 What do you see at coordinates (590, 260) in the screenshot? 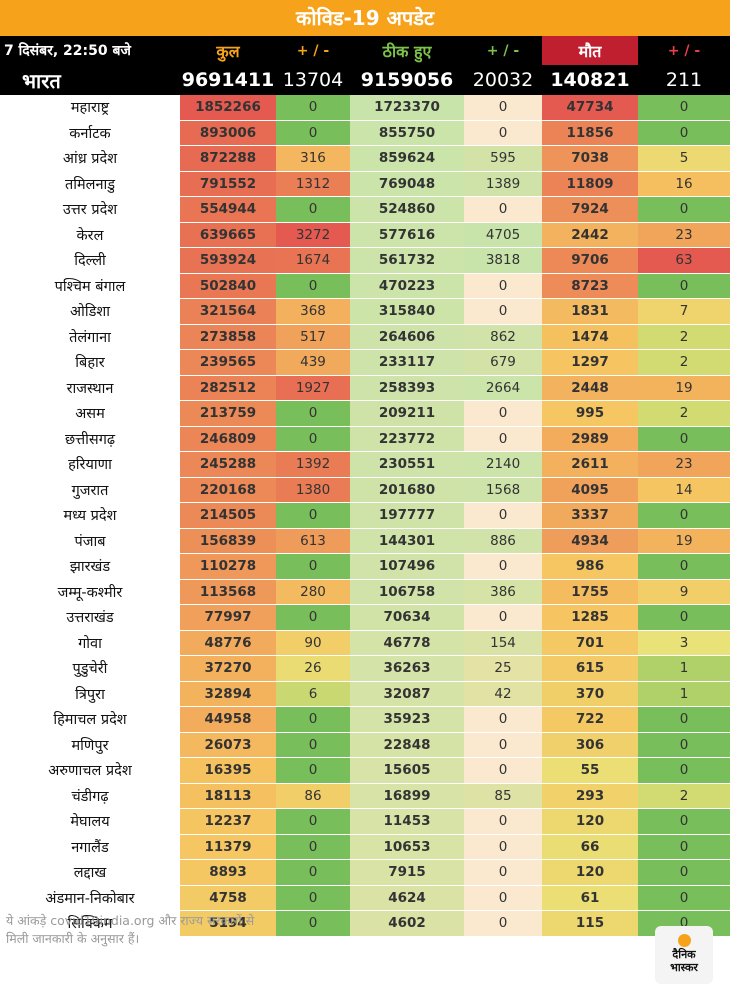
I see `cell-deaths: 9706` at bounding box center [590, 260].